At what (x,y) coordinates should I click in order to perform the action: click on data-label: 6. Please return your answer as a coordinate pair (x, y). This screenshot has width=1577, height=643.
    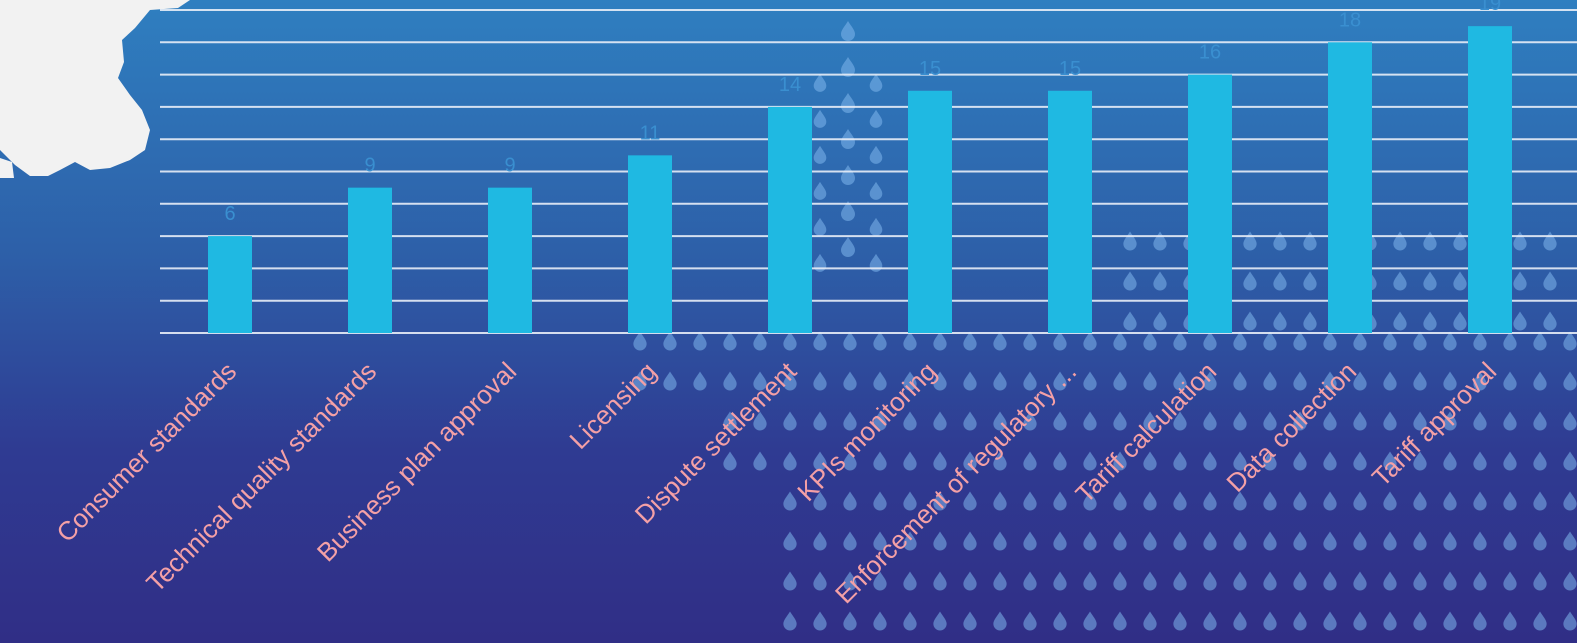
    Looking at the image, I should click on (229, 214).